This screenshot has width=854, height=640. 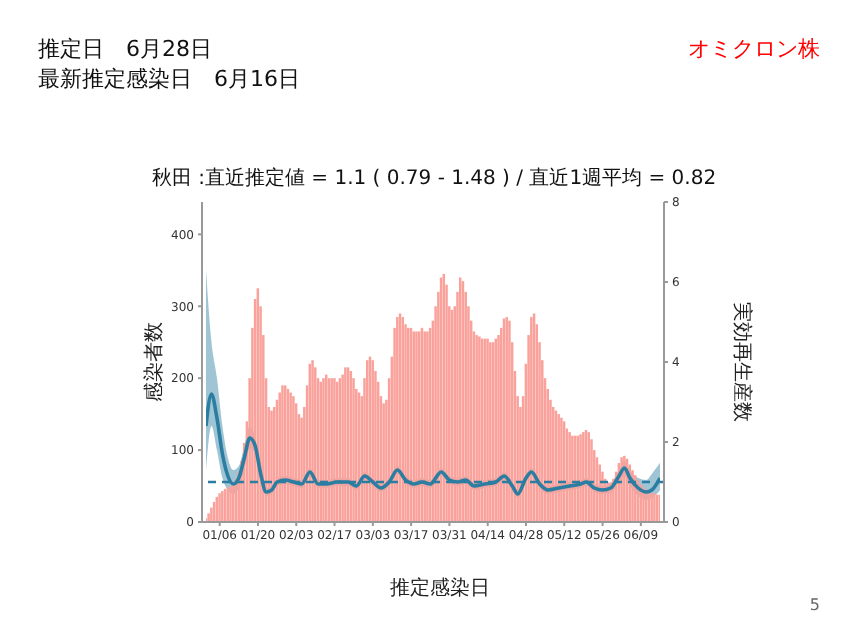 What do you see at coordinates (434, 178) in the screenshot?
I see `text: 秋田 :直近推定値 = 1.1 ( 0.79 - 1.48 ) / 直近1週平均 = 0.82` at bounding box center [434, 178].